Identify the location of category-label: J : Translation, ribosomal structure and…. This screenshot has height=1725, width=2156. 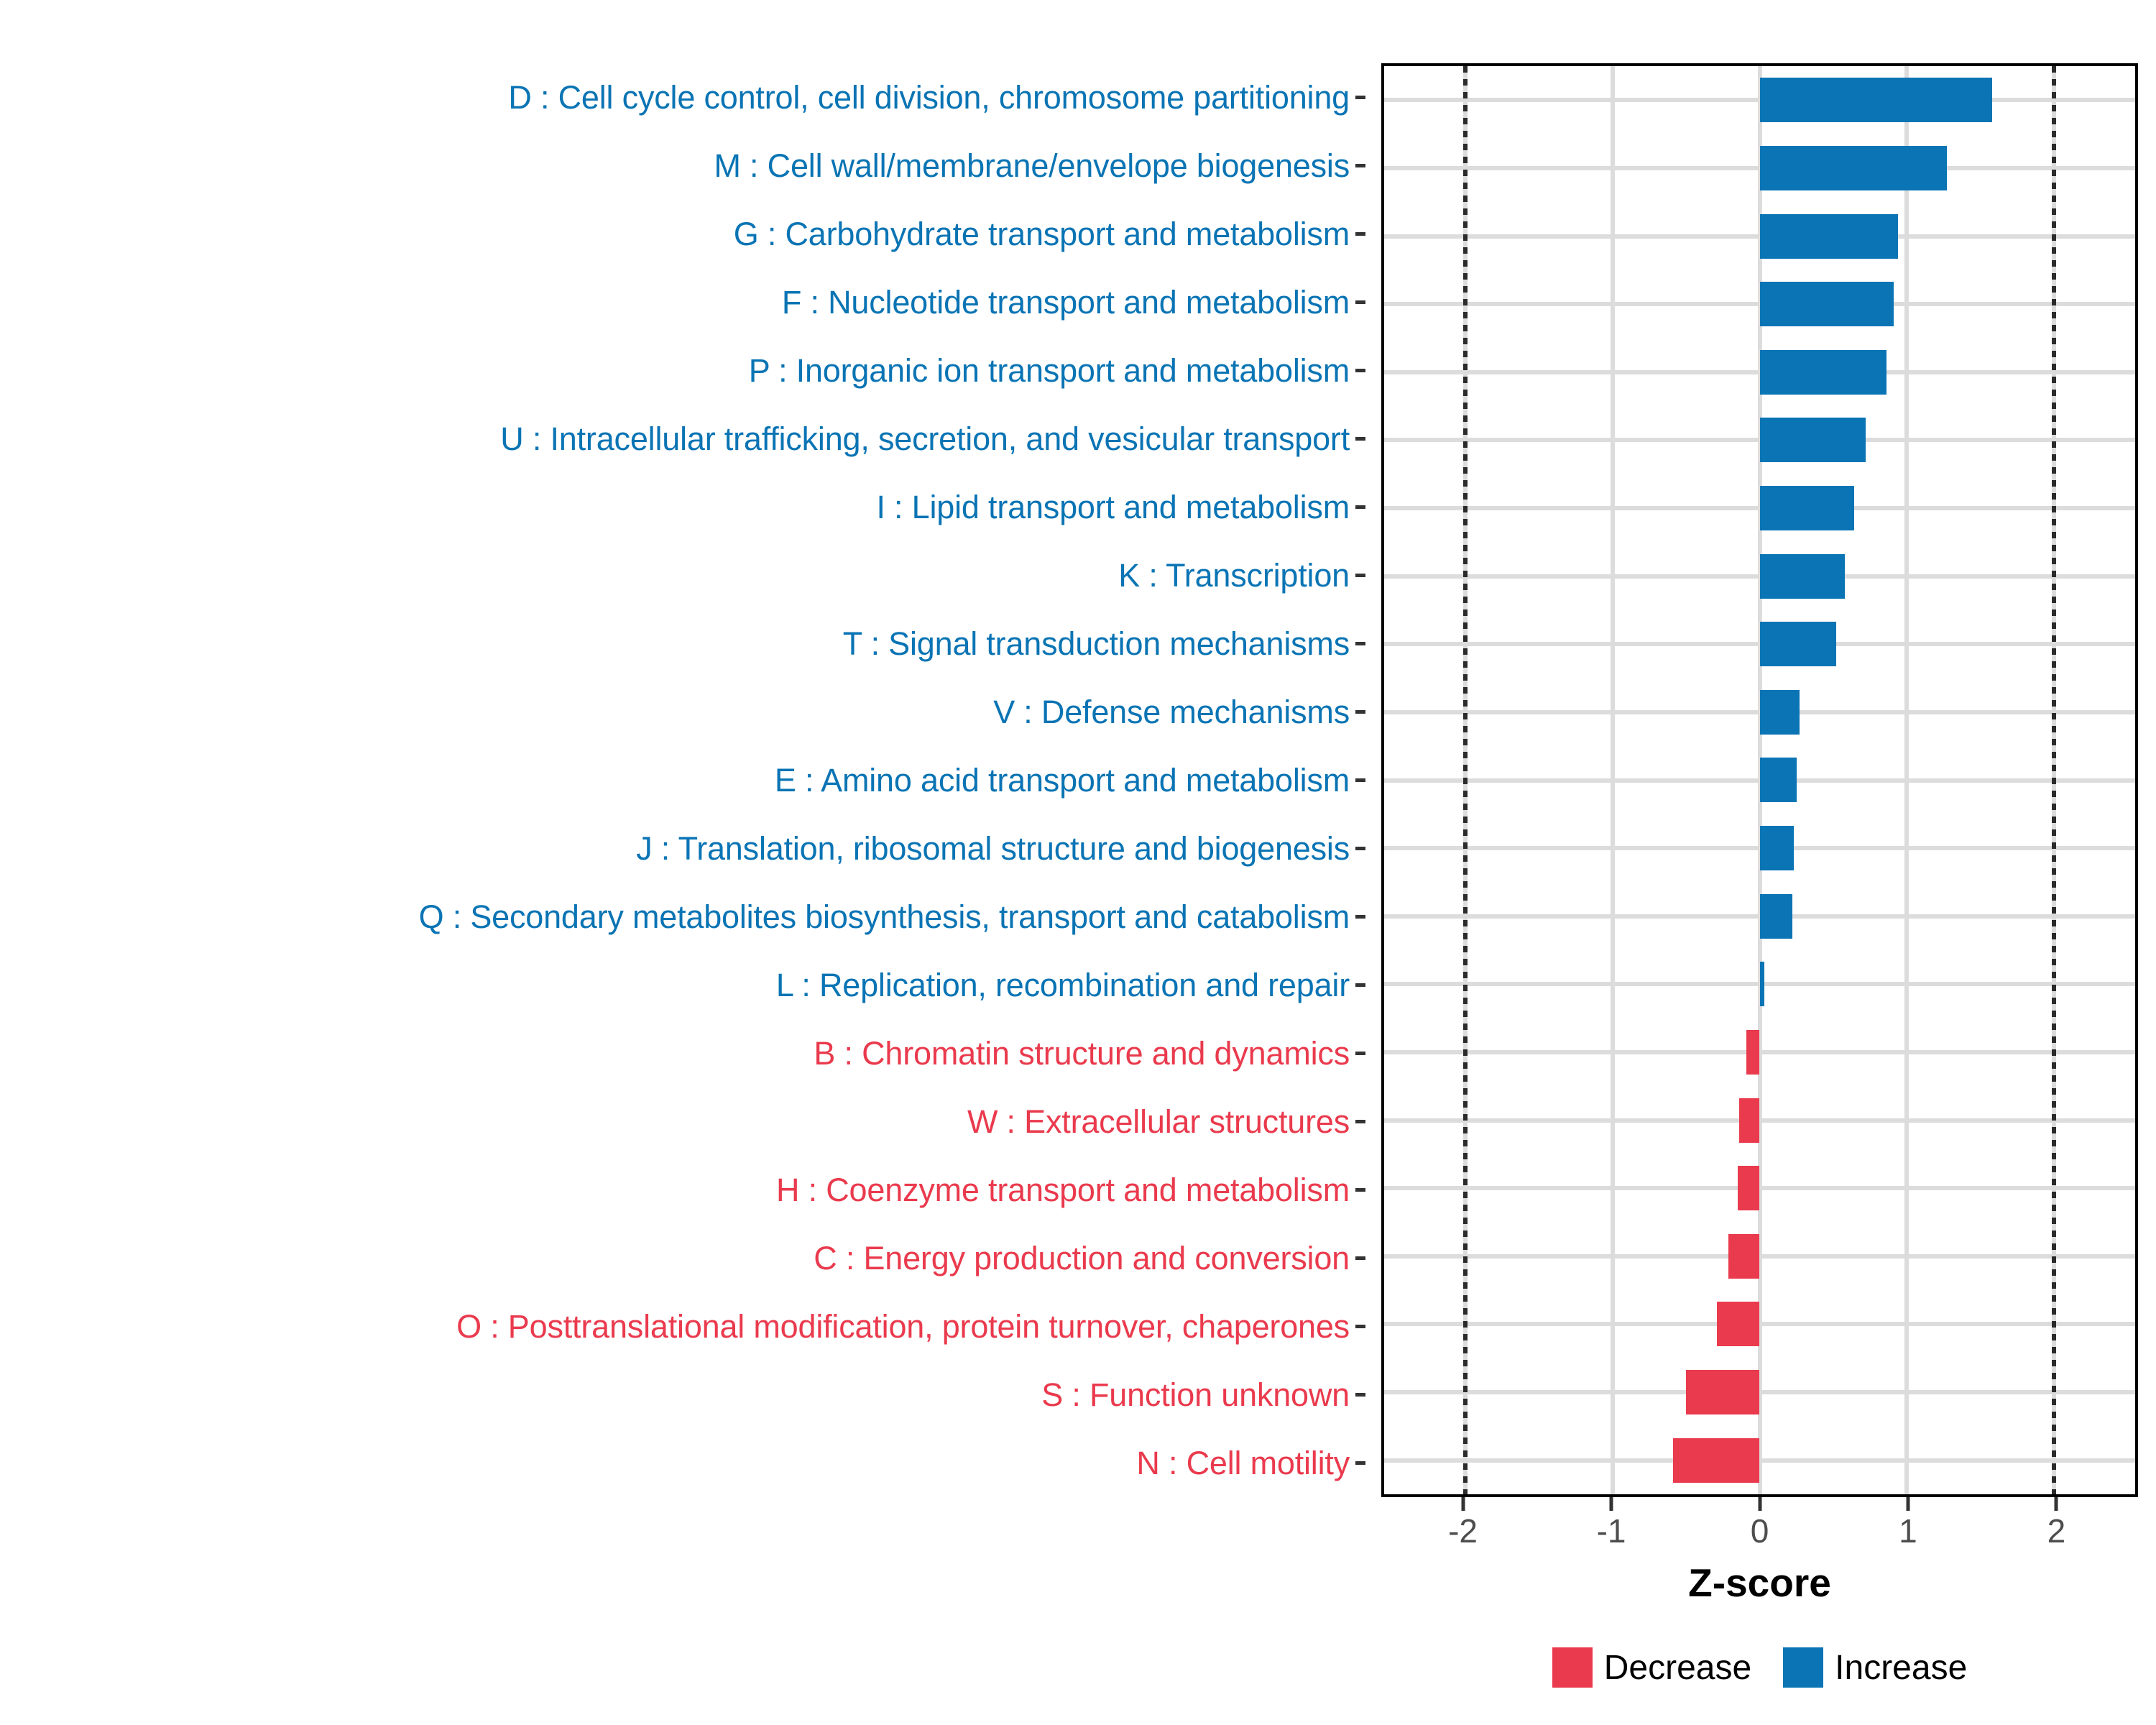
(993, 848).